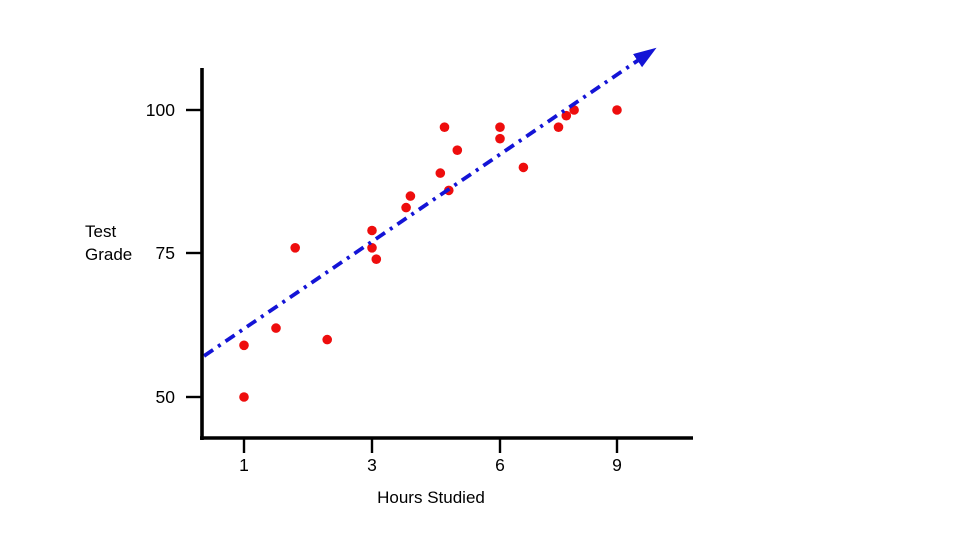 The height and width of the screenshot is (540, 960). I want to click on y-axis-title-line2: Grade, so click(108, 254).